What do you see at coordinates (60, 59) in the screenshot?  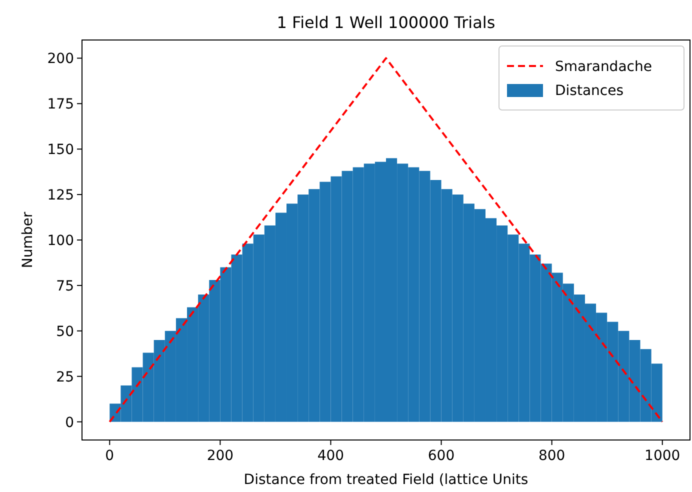 I see `y-tick-label: 200` at bounding box center [60, 59].